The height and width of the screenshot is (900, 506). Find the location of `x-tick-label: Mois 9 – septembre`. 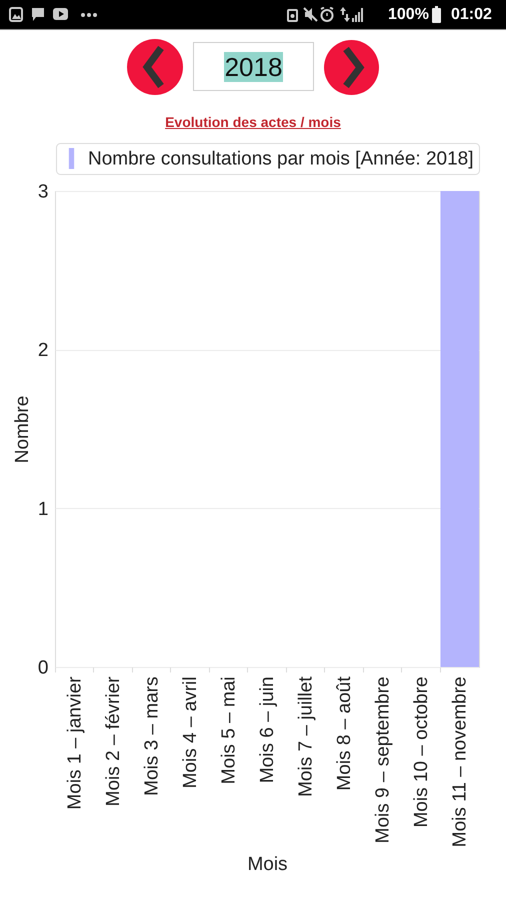

x-tick-label: Mois 9 – septembre is located at coordinates (383, 760).